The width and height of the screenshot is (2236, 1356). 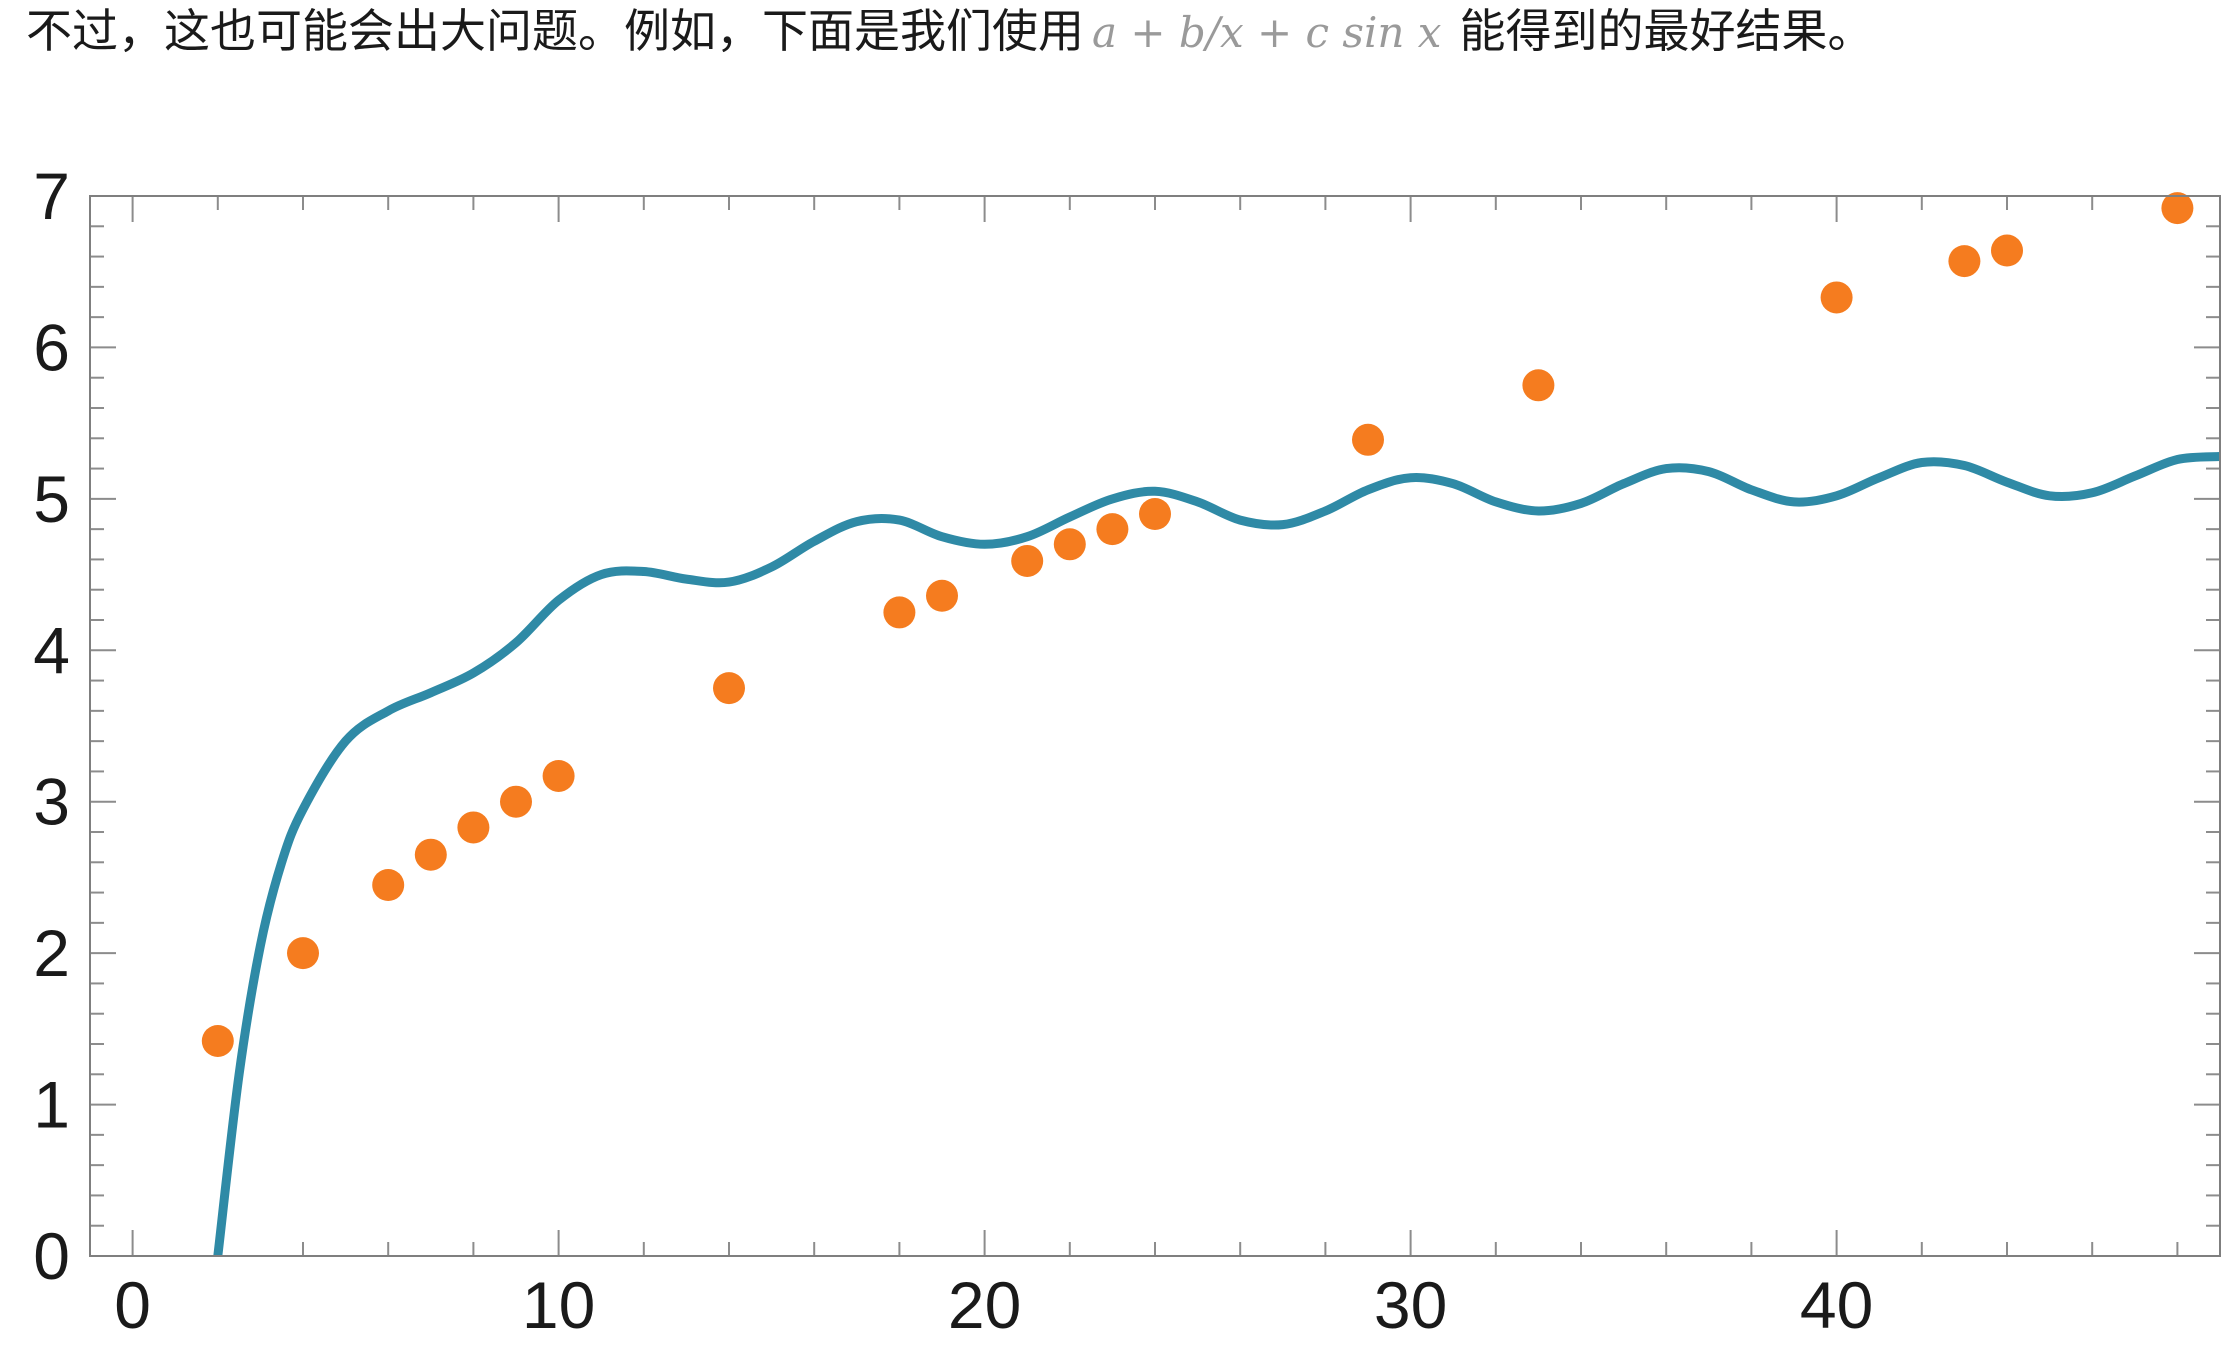 I want to click on y-tick-label: 1, so click(x=51, y=1105).